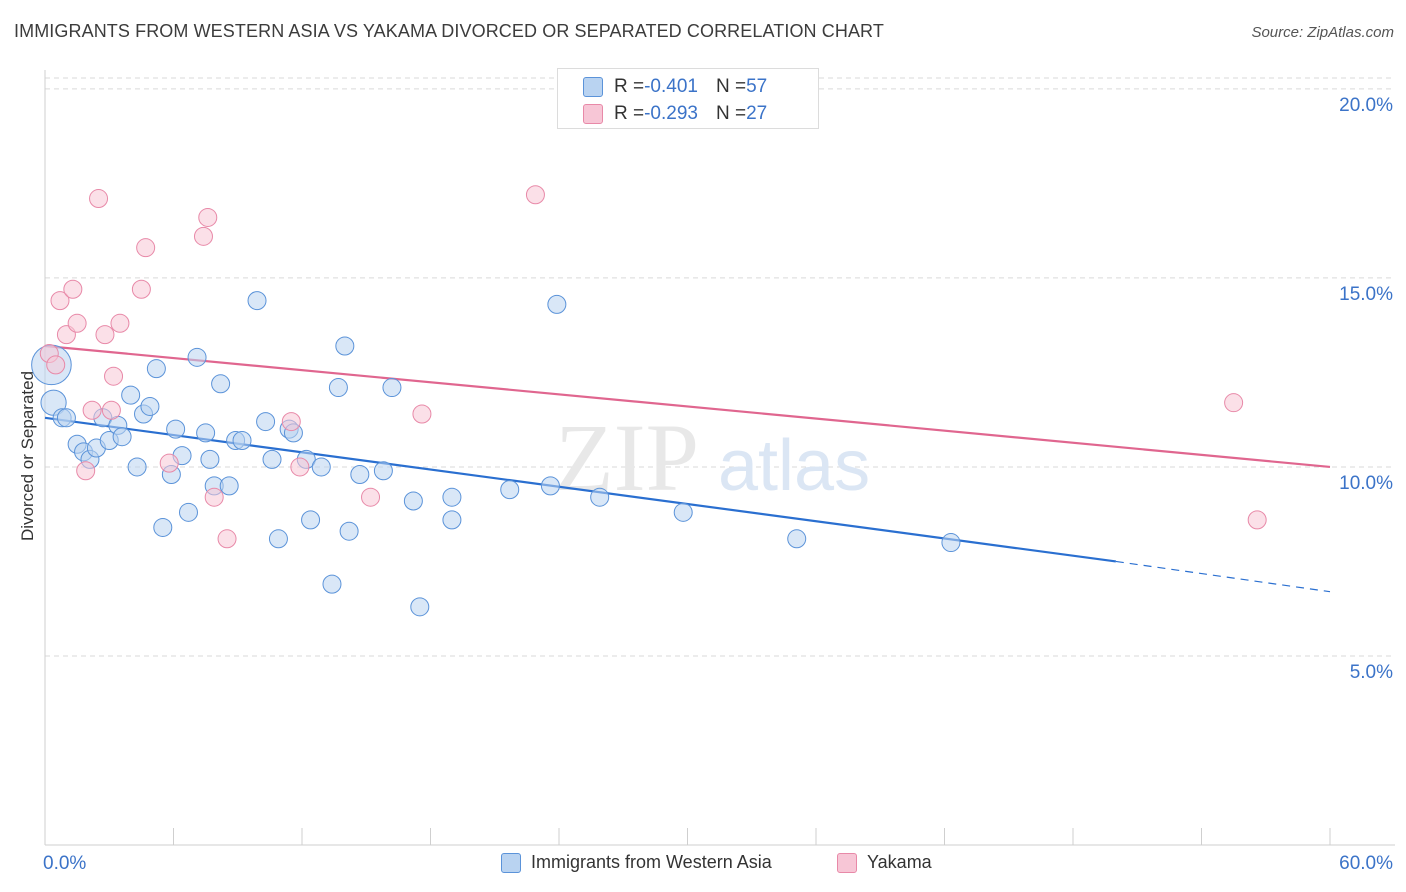 This screenshot has width=1406, height=892. Describe the element at coordinates (651, 862) in the screenshot. I see `legend-label: Immigrants from Western Asia` at that location.